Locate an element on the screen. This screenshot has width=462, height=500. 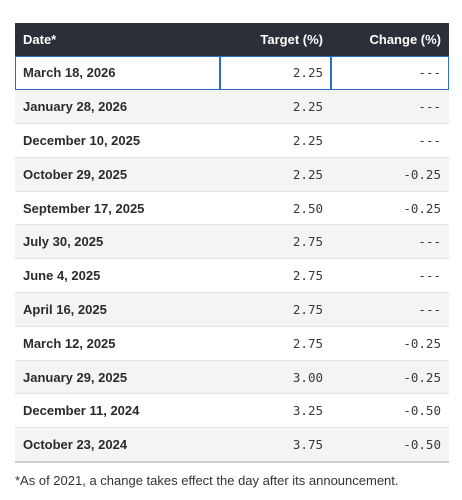
target-cell: 2.50 is located at coordinates (275, 207).